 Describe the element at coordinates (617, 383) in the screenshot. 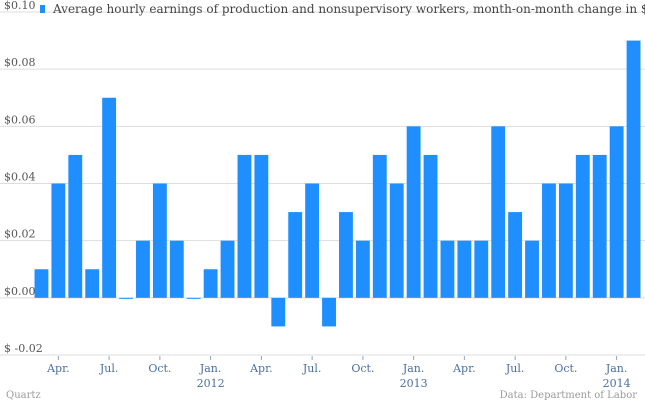

I see `x-year-label: 2014` at that location.